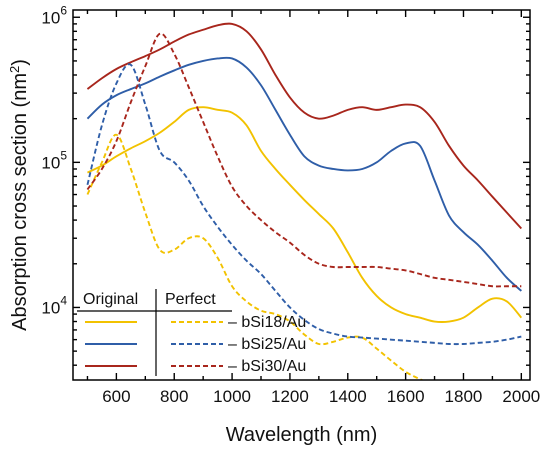 The image size is (550, 450). What do you see at coordinates (174, 396) in the screenshot?
I see `x-tick-label-800: 800` at bounding box center [174, 396].